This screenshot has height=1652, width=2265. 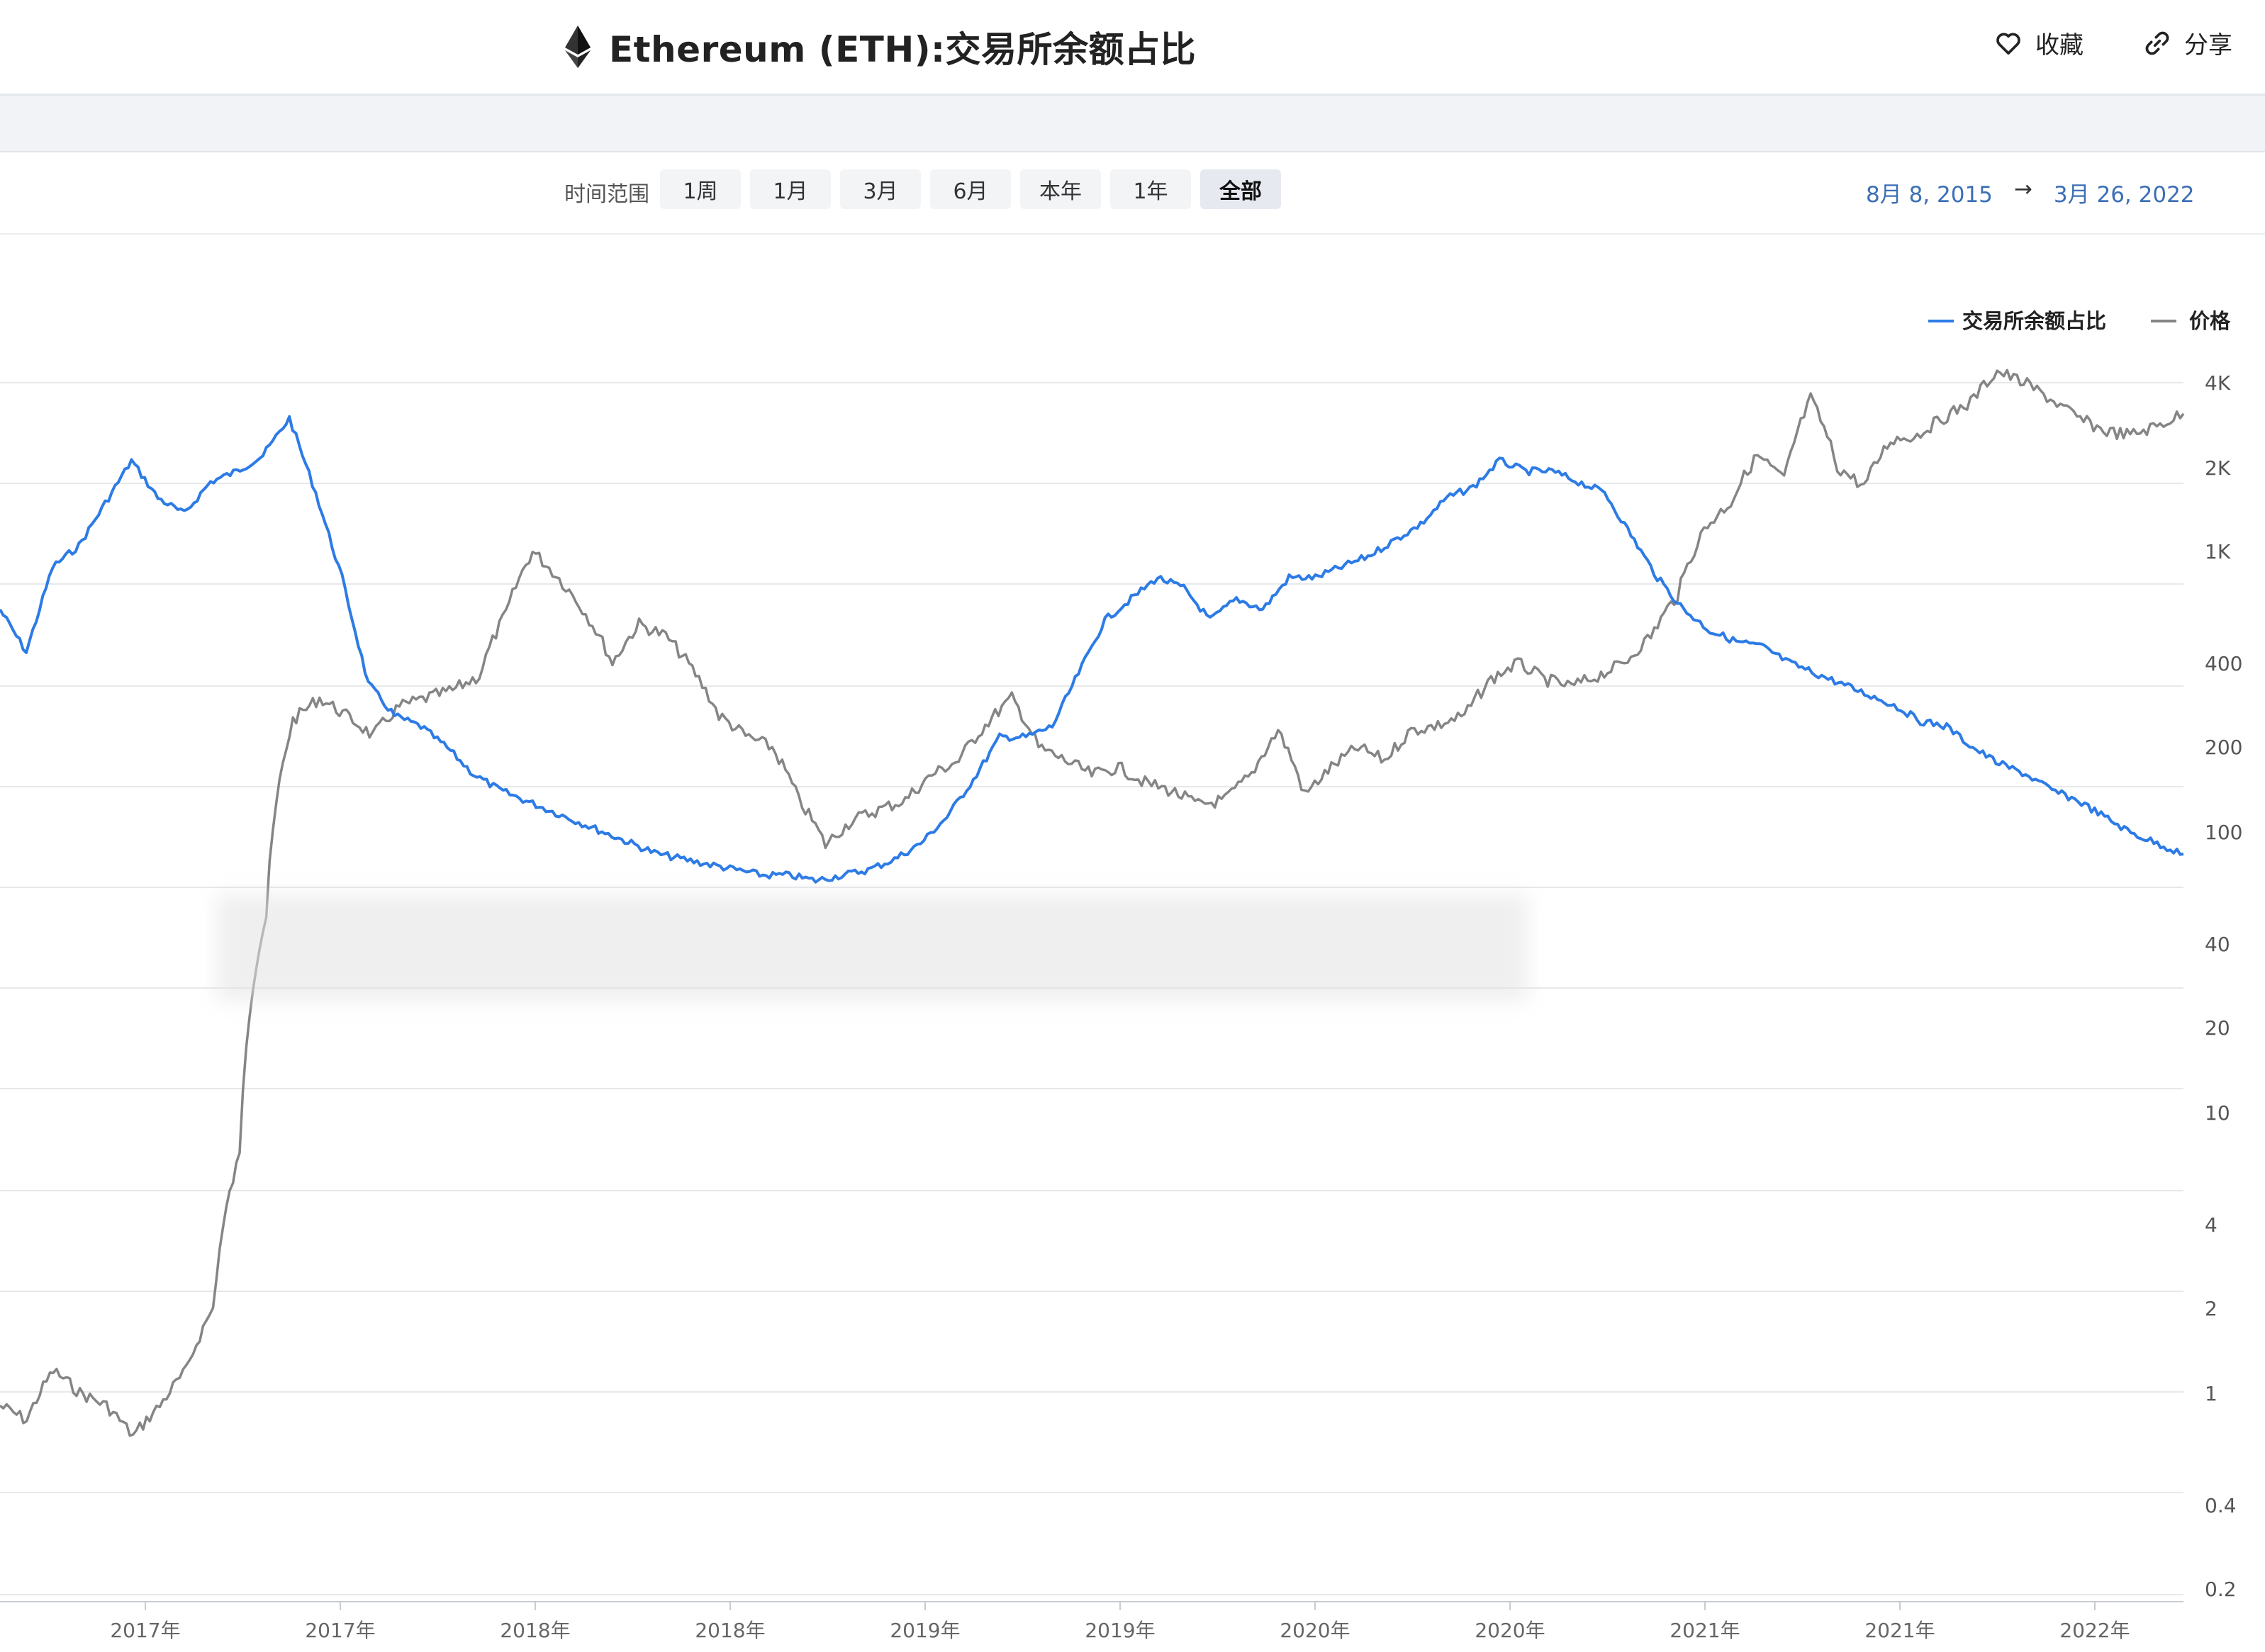 What do you see at coordinates (2124, 195) in the screenshot?
I see `date-end: 3月 26, 2022` at bounding box center [2124, 195].